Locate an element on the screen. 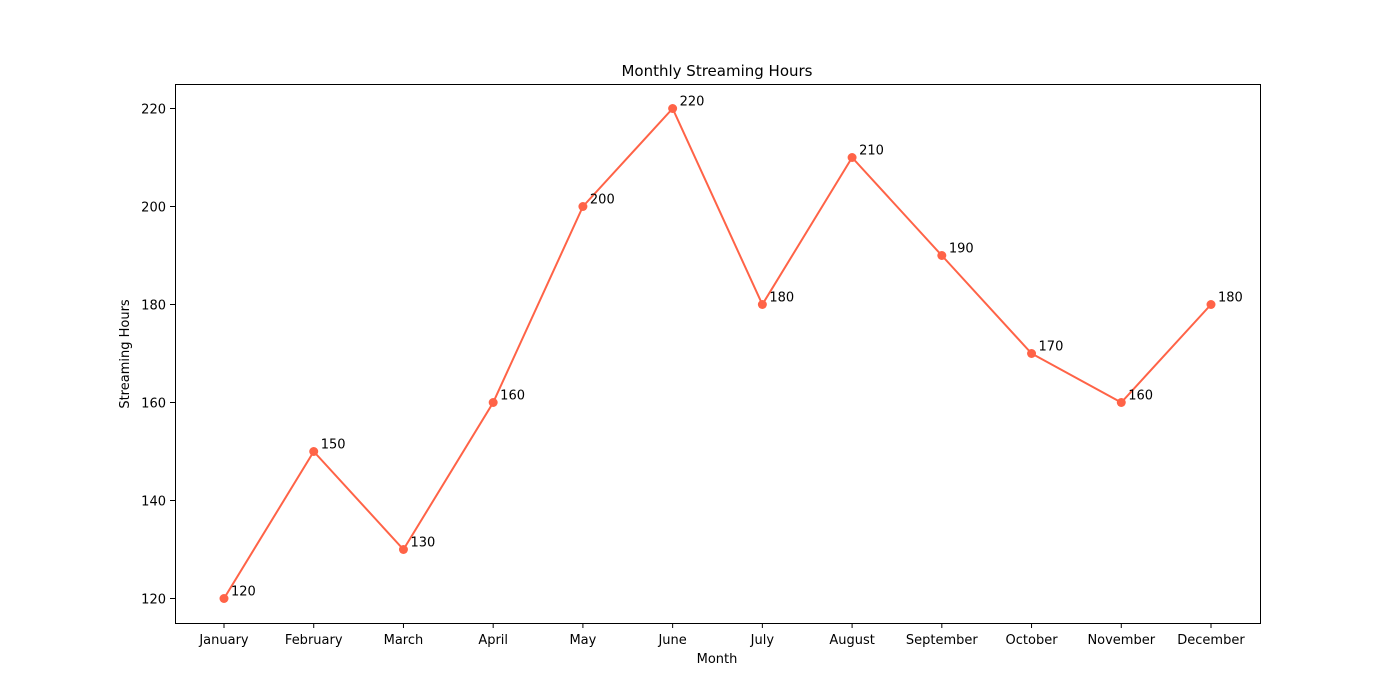 The width and height of the screenshot is (1400, 700). x-tick-label: December is located at coordinates (1211, 640).